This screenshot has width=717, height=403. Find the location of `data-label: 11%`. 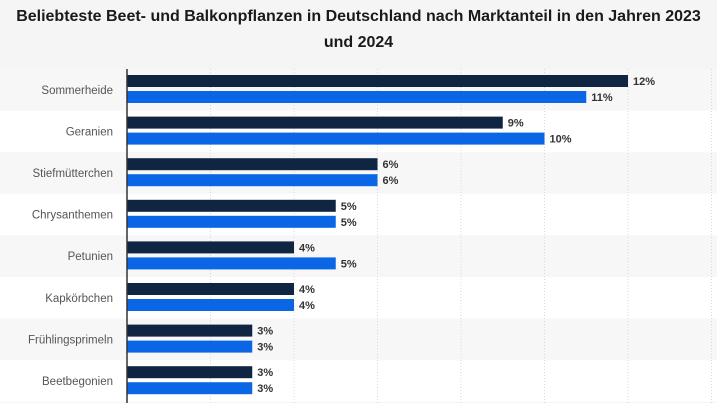

data-label: 11% is located at coordinates (602, 98).